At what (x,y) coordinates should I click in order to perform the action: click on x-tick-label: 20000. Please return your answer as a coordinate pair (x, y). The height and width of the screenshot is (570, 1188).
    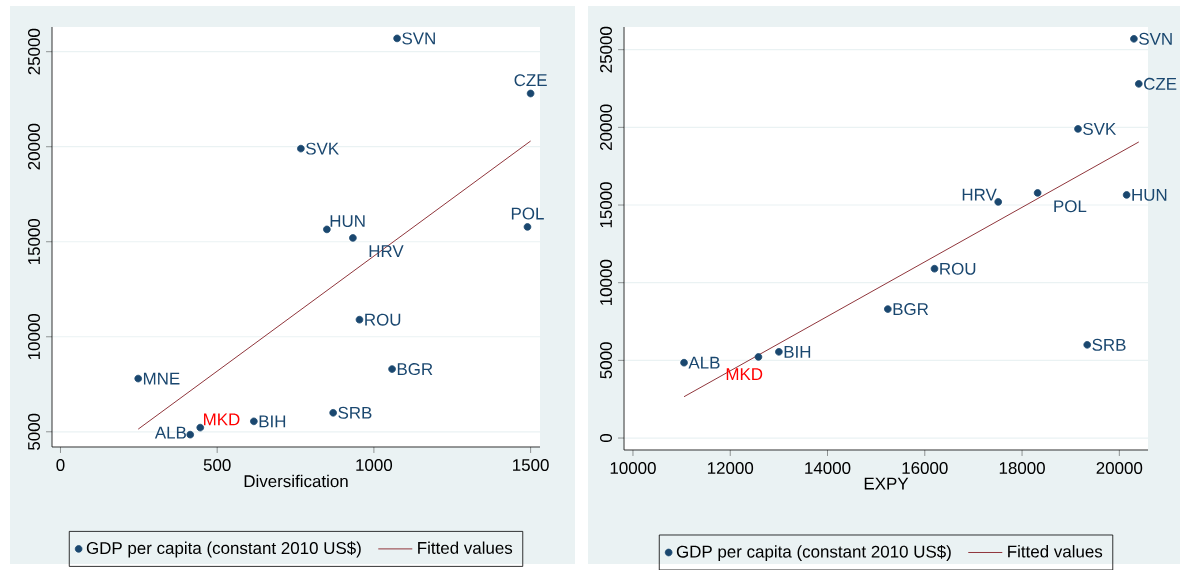
    Looking at the image, I should click on (1119, 468).